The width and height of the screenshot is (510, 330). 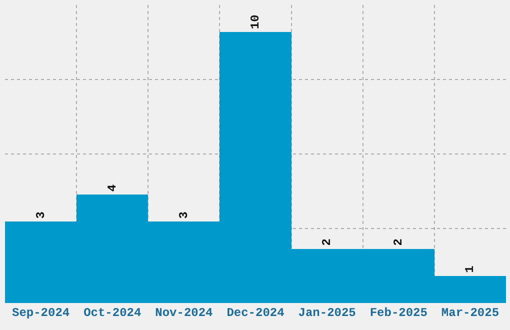 What do you see at coordinates (255, 22) in the screenshot?
I see `data-label: 10` at bounding box center [255, 22].